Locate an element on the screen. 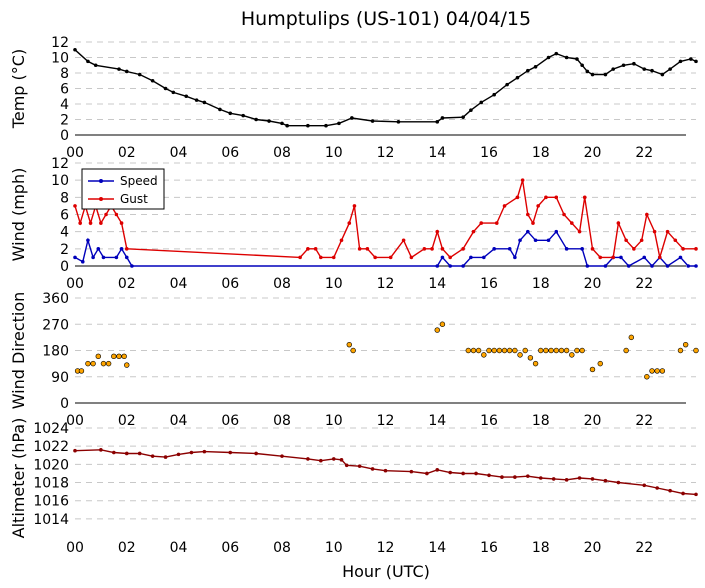 The image size is (705, 588). x-tick-label: 10 is located at coordinates (334, 548).